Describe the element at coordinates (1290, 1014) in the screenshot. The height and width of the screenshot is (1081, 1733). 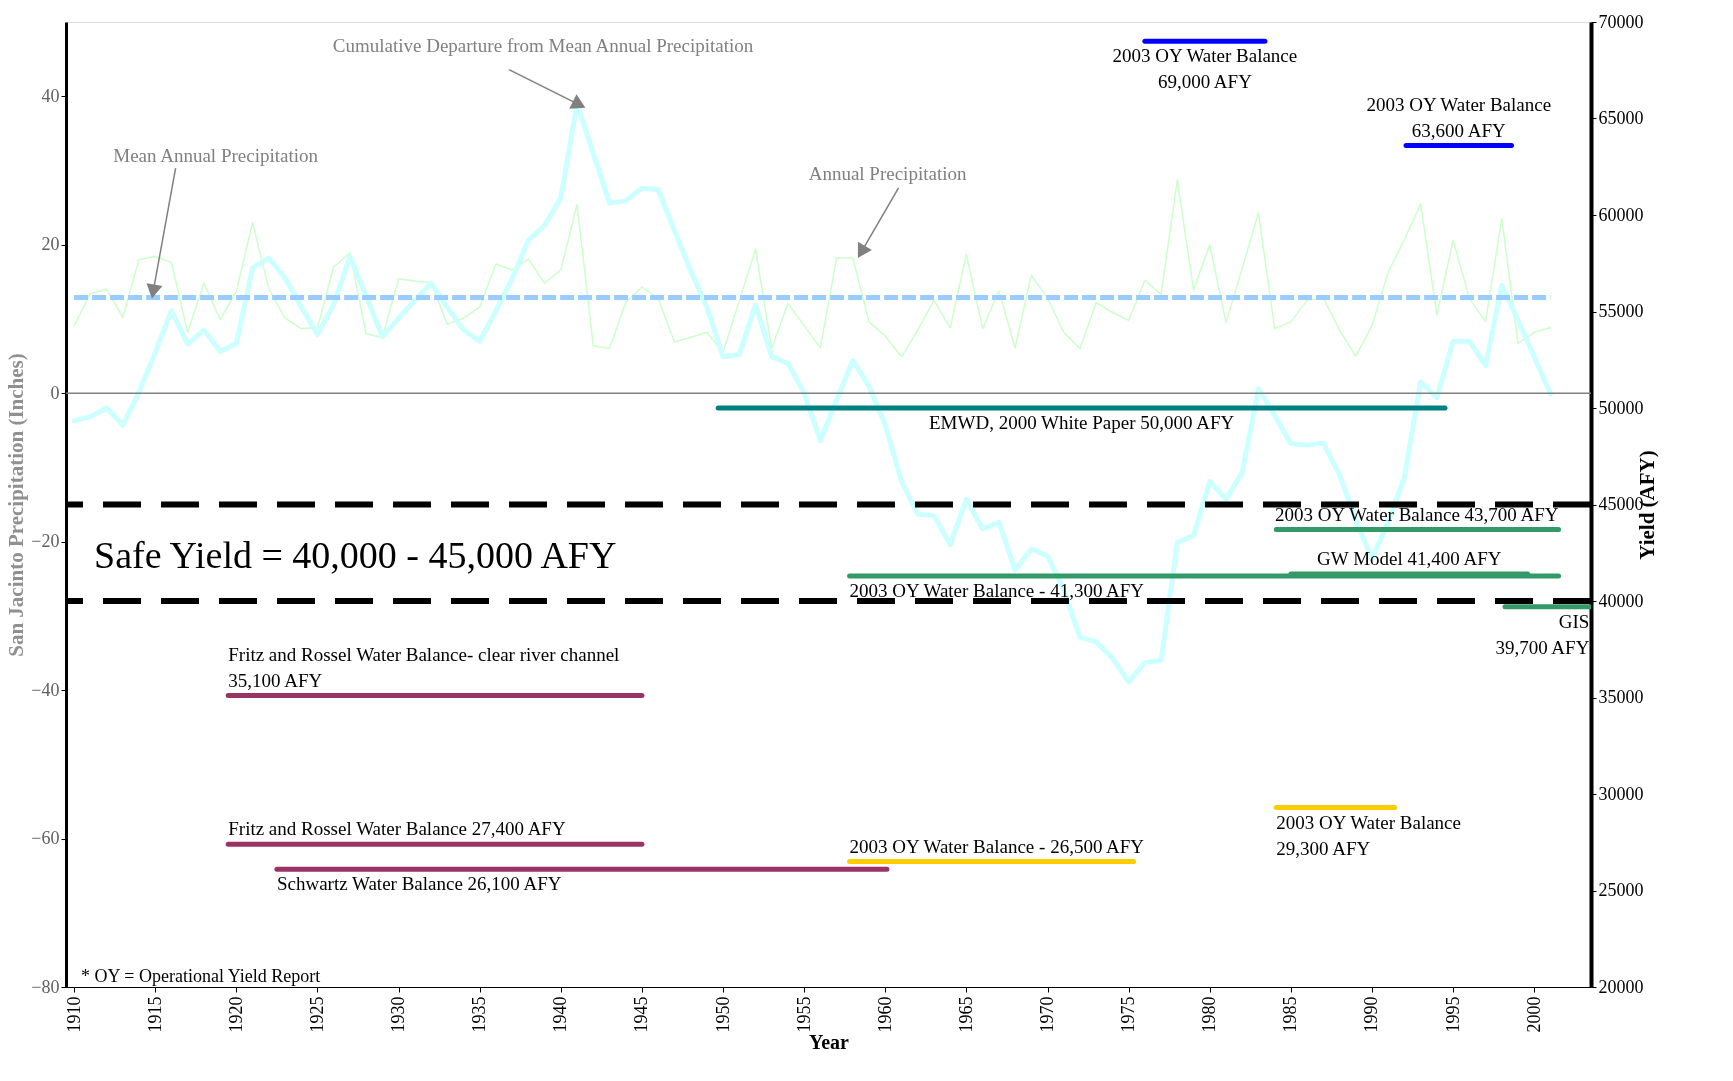
I see `x-tick-label: 1985` at that location.